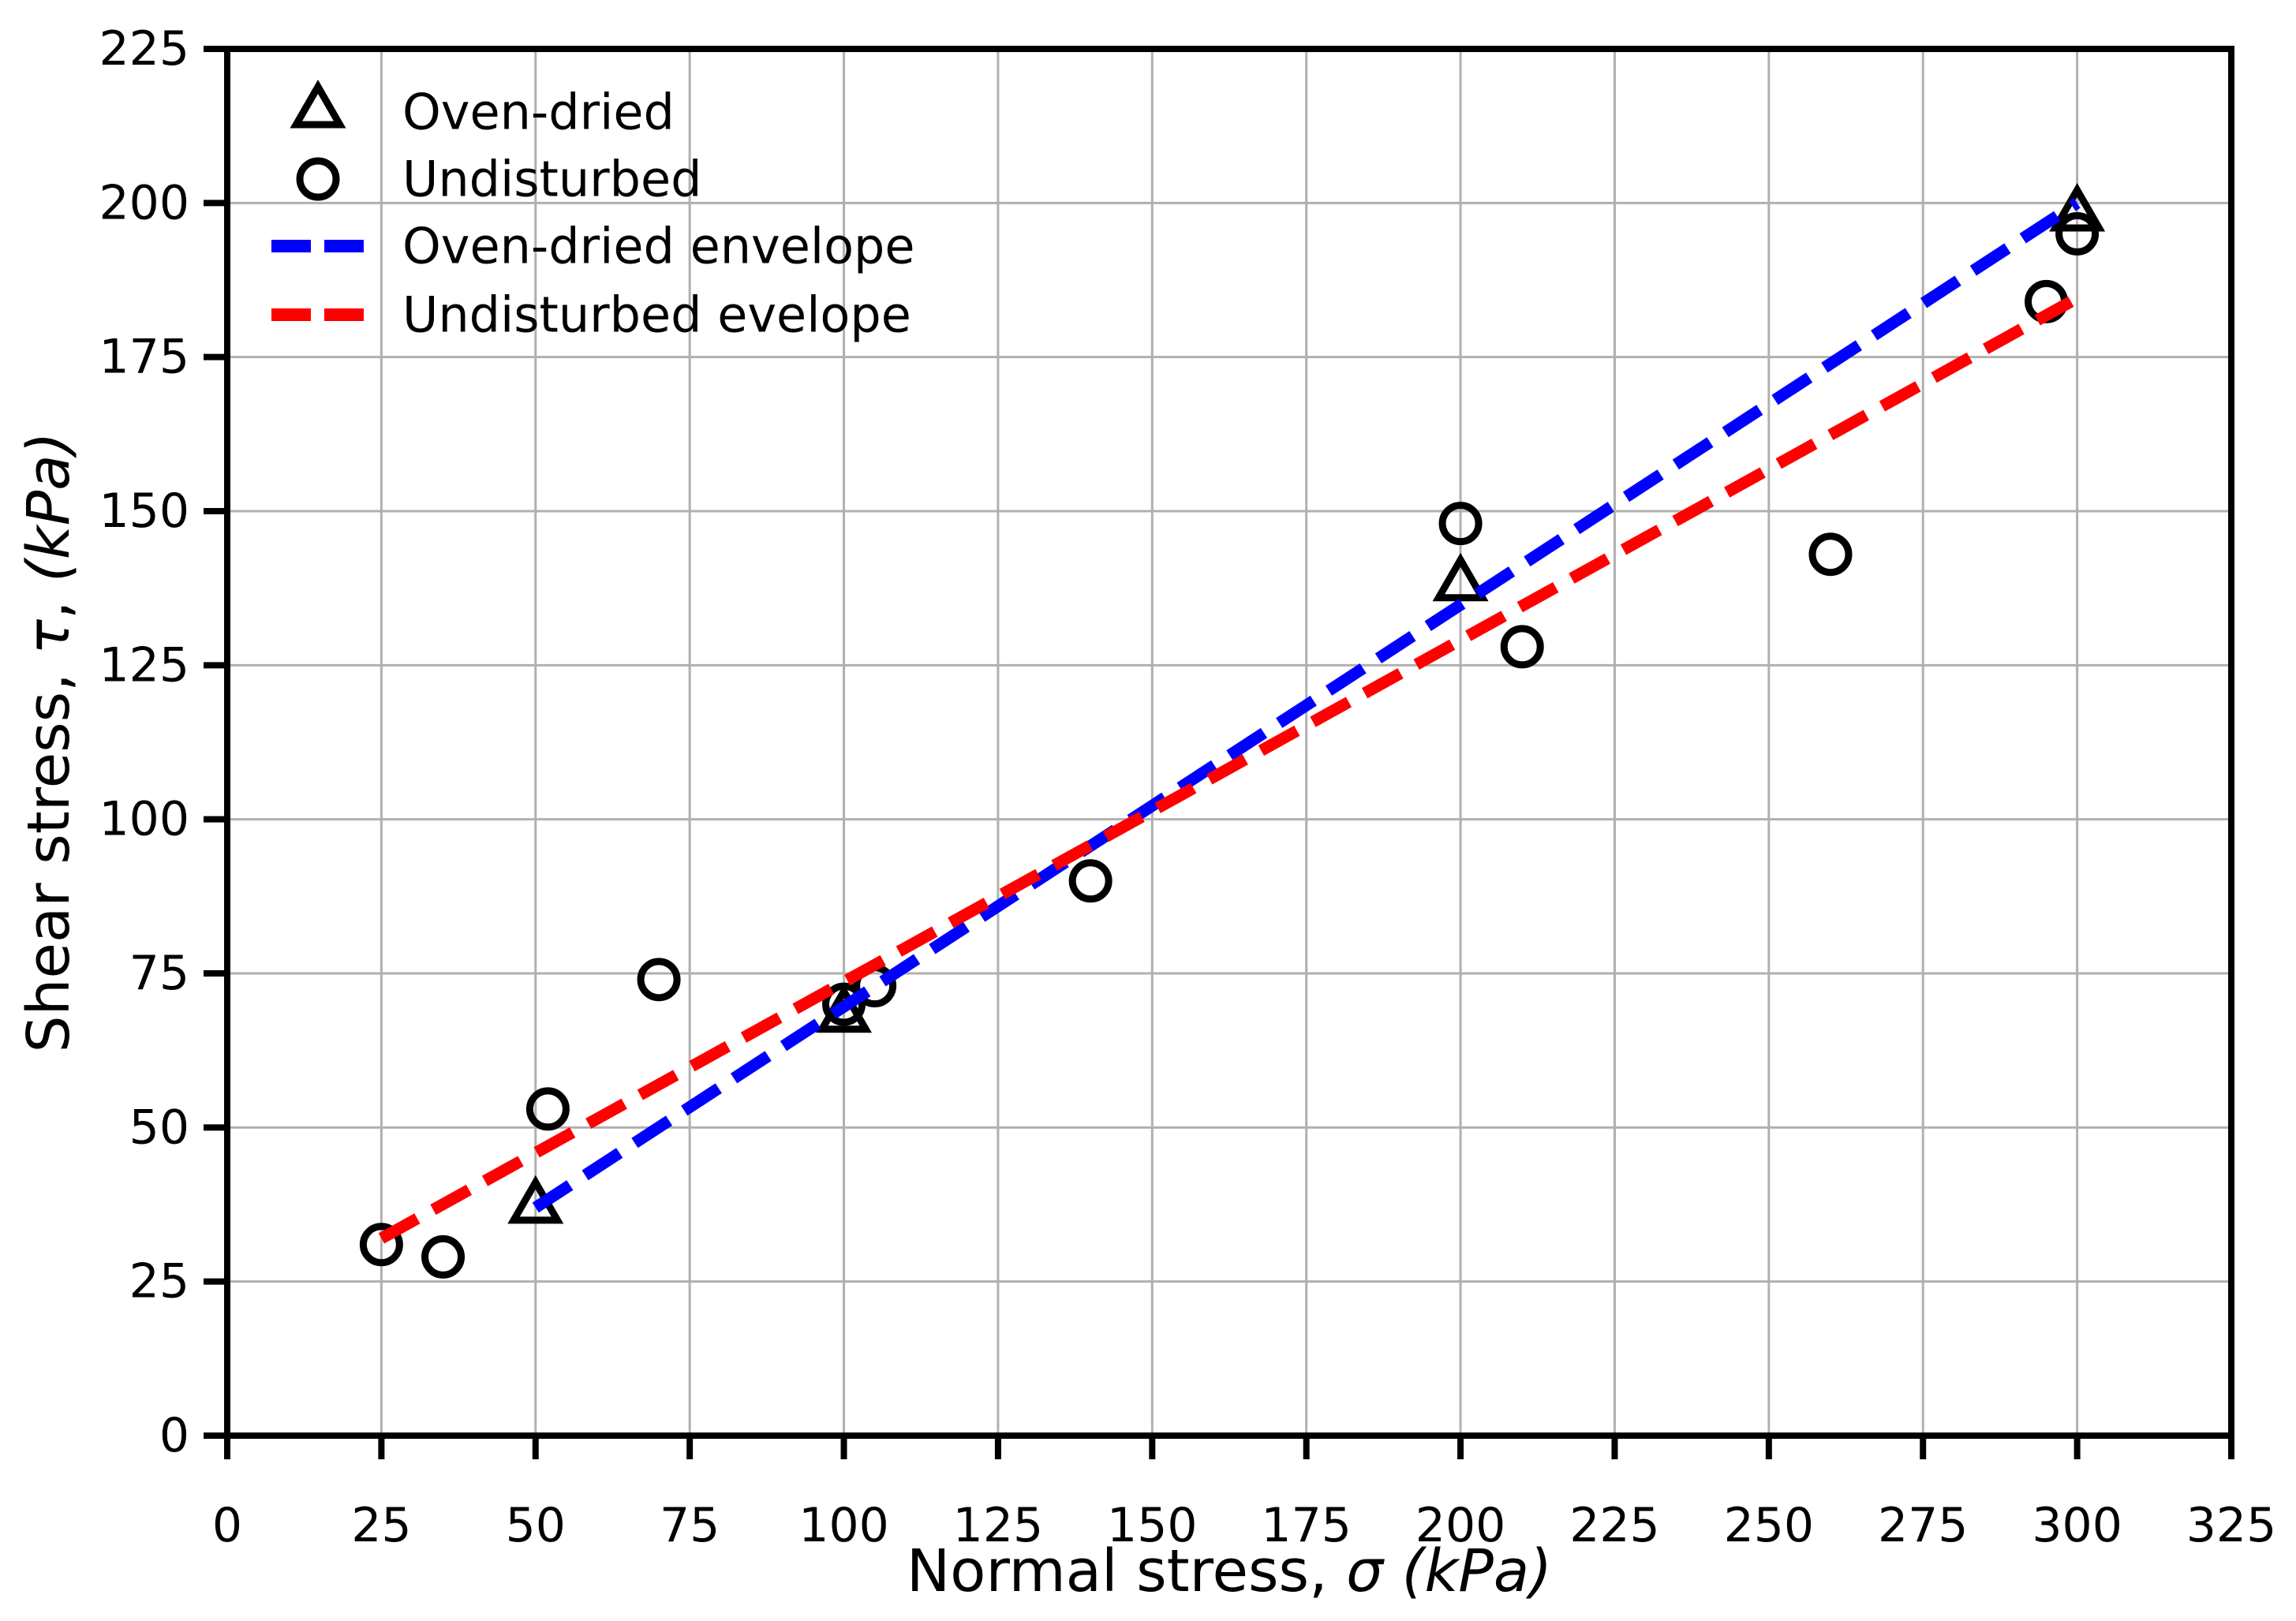 The height and width of the screenshot is (1621, 2296). Describe the element at coordinates (2231, 1525) in the screenshot. I see `x-tick-label: 325` at that location.